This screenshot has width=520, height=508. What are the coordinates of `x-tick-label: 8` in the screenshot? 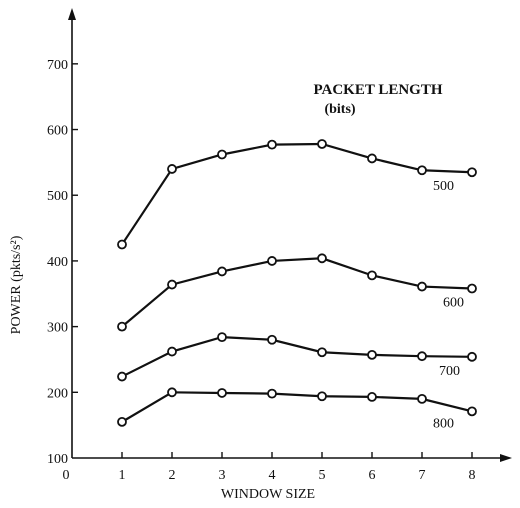 It's located at (472, 475).